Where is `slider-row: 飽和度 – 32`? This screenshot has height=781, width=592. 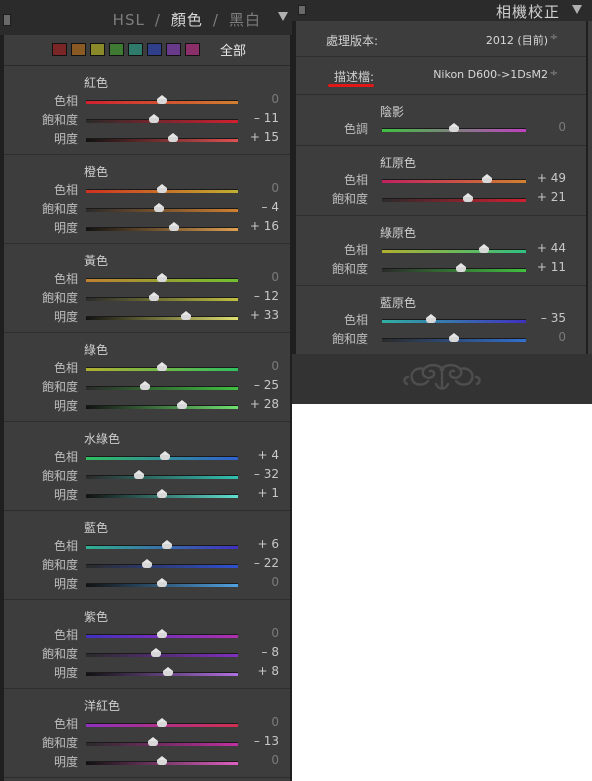
slider-row: 飽和度 – 32 is located at coordinates (147, 476).